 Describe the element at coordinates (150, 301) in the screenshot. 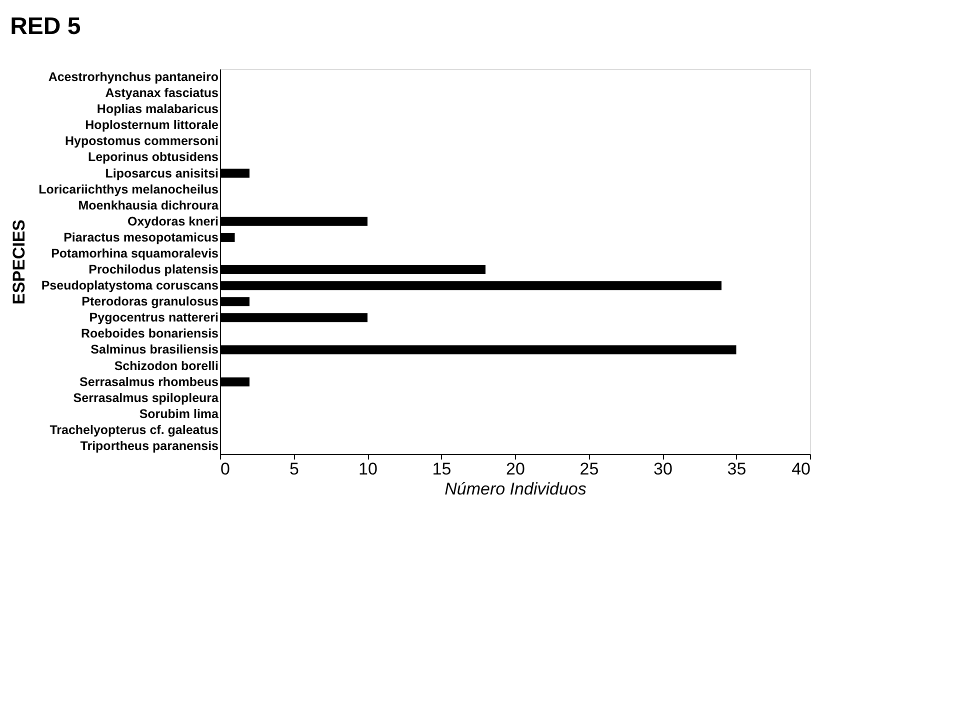

I see `y-tick-label: Pterodoras granulosus` at that location.